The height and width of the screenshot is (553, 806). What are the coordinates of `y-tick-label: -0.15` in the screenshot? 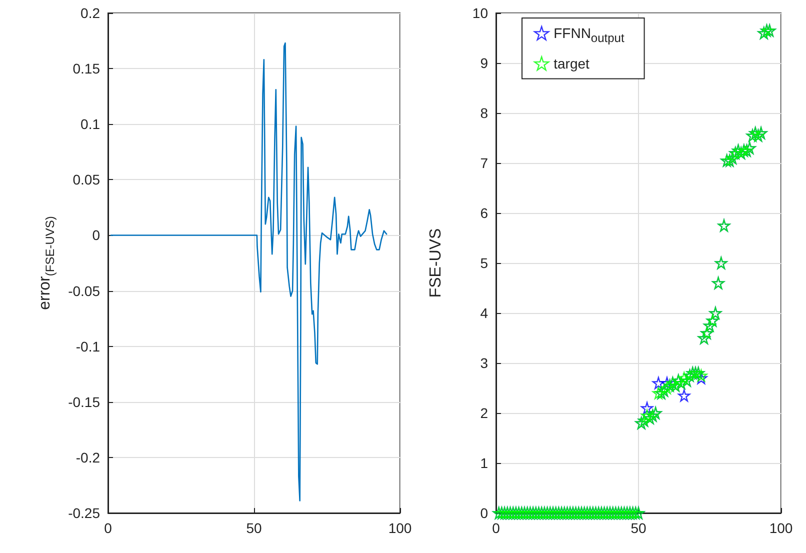 It's located at (84, 402).